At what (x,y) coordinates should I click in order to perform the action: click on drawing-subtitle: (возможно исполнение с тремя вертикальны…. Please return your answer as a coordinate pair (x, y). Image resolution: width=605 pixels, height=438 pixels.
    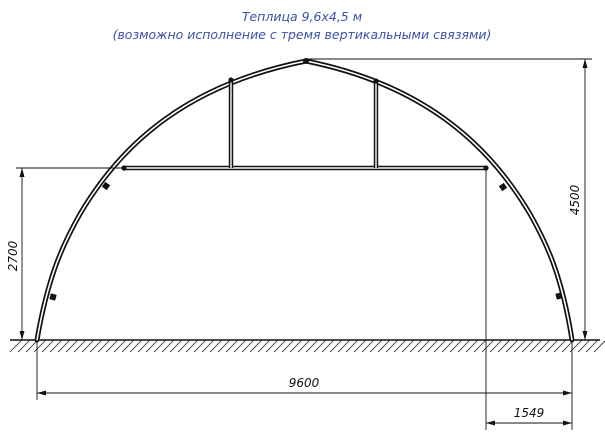
    Looking at the image, I should click on (302, 34).